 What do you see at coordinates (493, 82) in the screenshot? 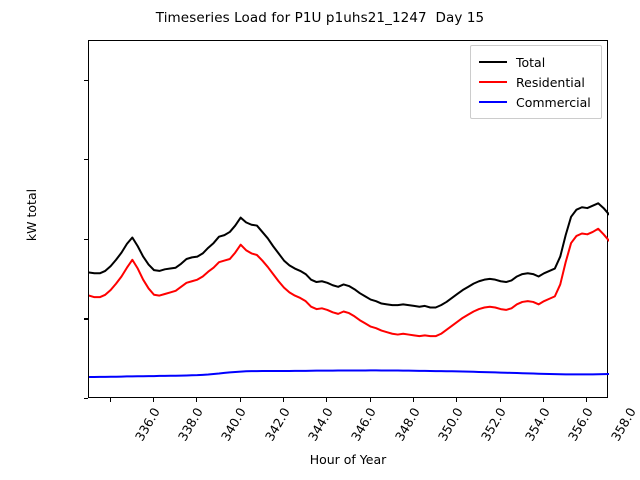
I see `legend-swatch-residential` at bounding box center [493, 82].